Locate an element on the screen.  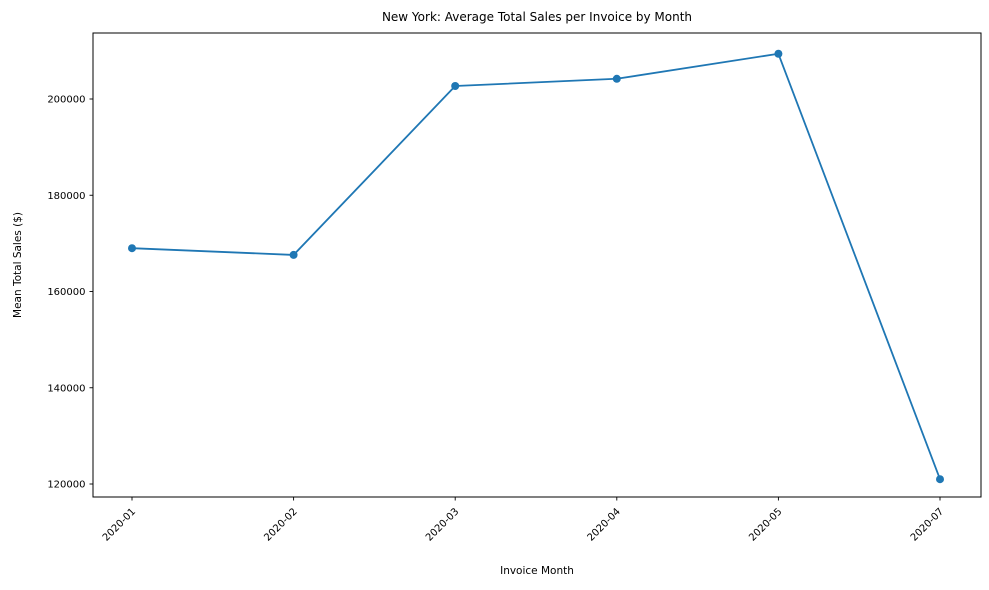
x-tick-label: 2020-05 is located at coordinates (765, 524).